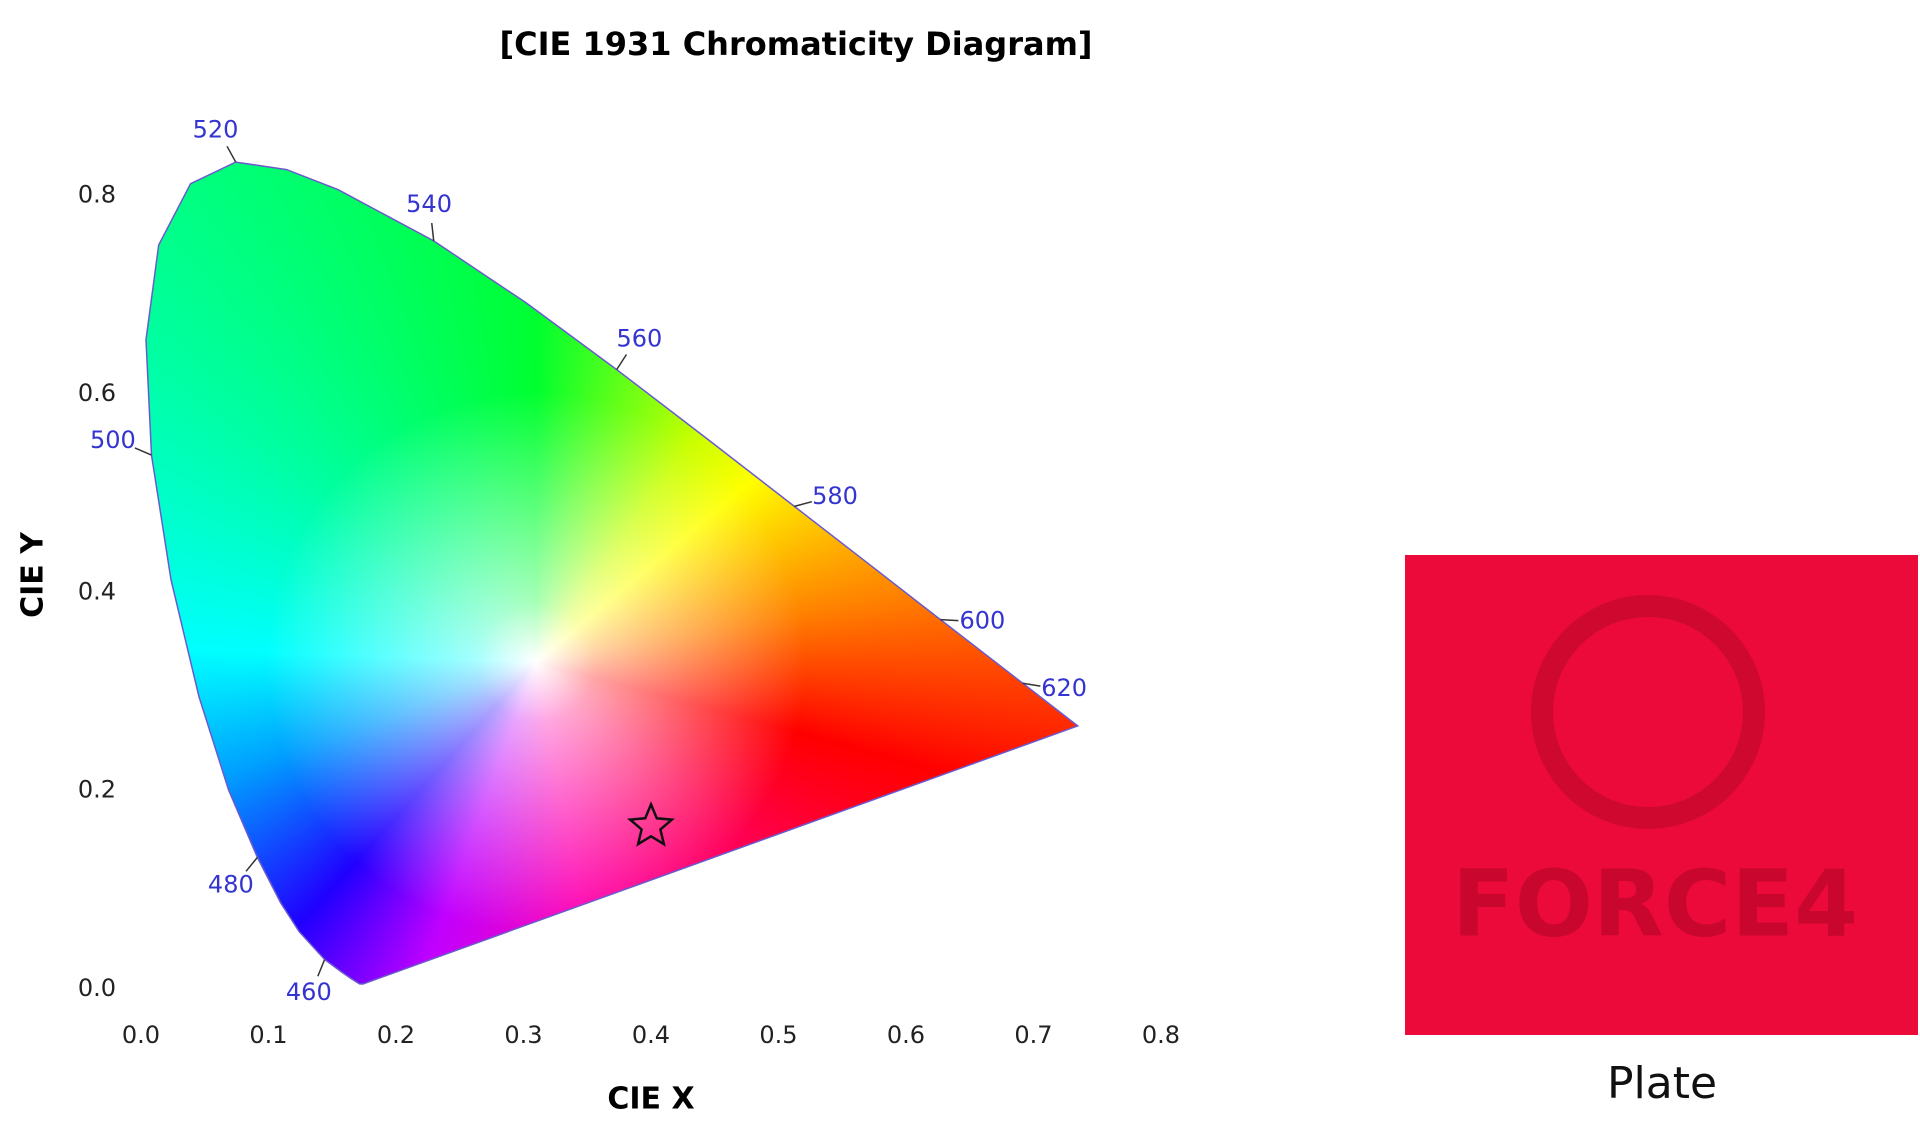 This screenshot has height=1129, width=1920. What do you see at coordinates (309, 992) in the screenshot?
I see `wavelength-label: 460` at bounding box center [309, 992].